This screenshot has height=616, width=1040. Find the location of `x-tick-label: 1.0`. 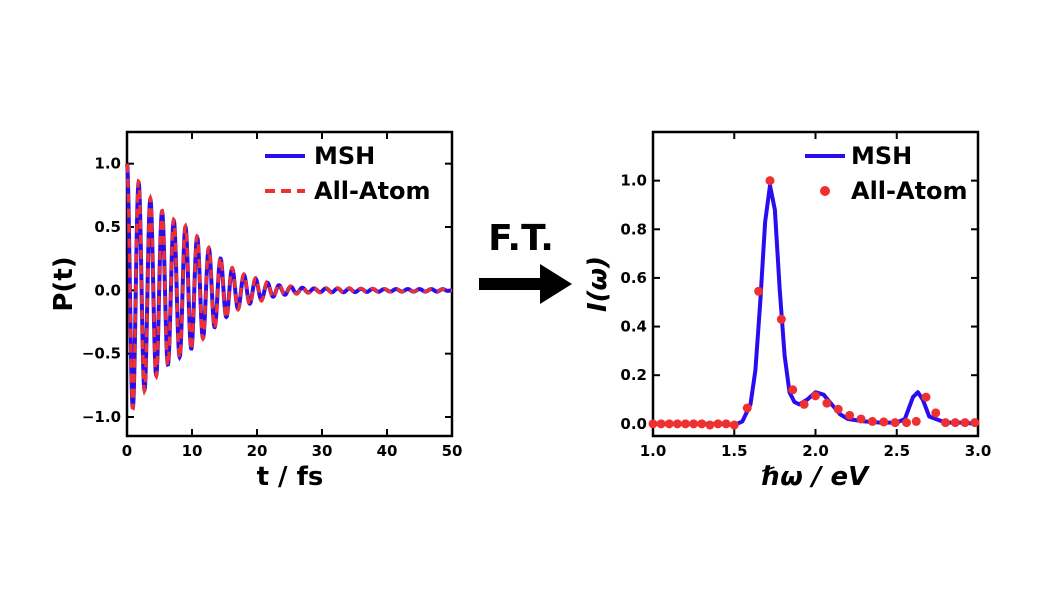

x-tick-label: 1.0 is located at coordinates (653, 451).